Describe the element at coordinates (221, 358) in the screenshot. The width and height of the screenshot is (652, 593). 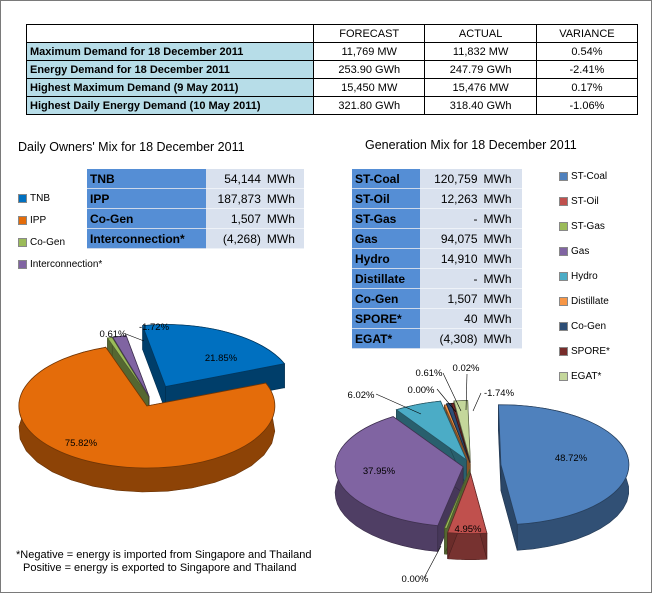
I see `data-label: 21.85%` at that location.